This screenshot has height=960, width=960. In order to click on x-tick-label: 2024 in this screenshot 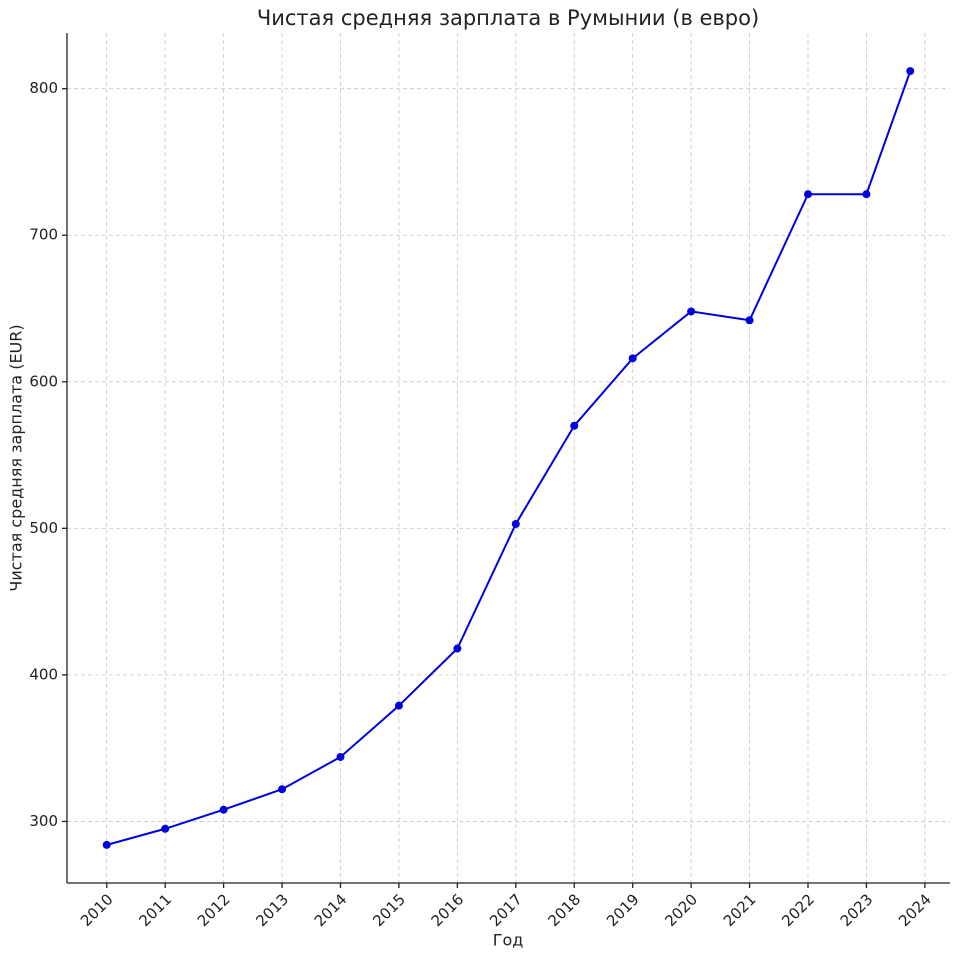, I will do `click(915, 910)`.